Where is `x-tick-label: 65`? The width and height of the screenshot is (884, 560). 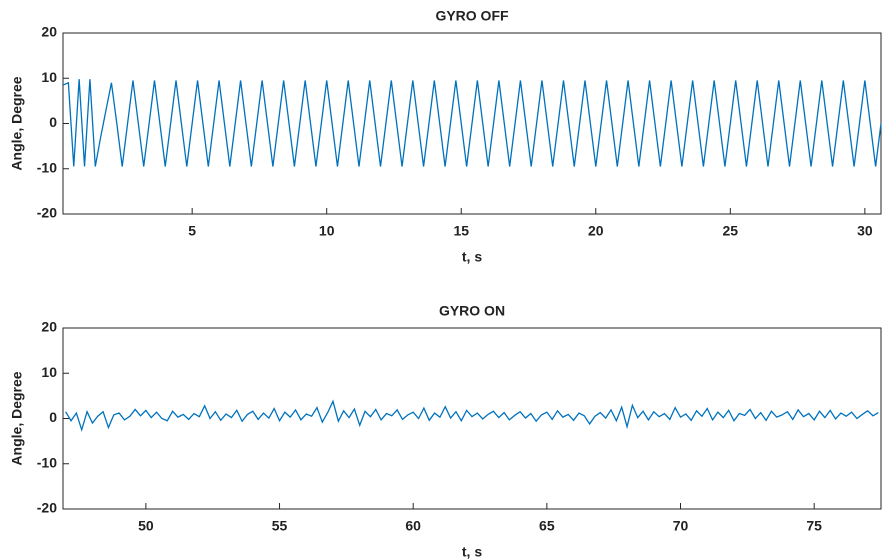 x-tick-label: 65 is located at coordinates (547, 526).